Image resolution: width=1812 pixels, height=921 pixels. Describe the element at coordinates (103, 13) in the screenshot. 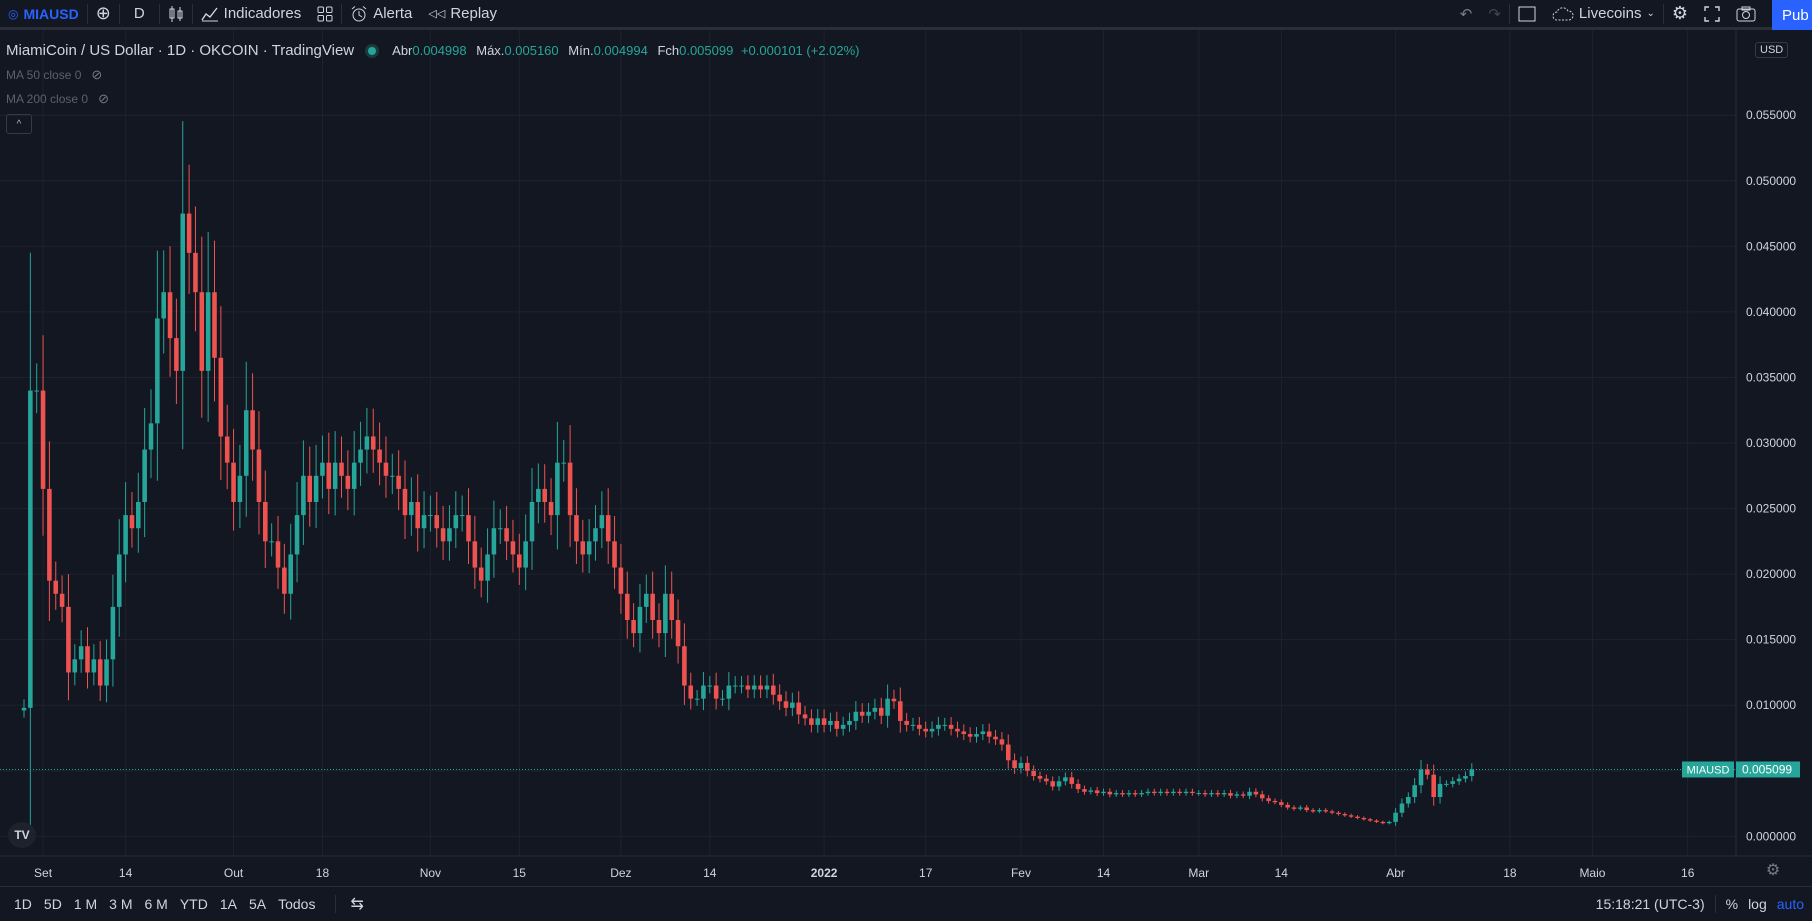

I see `compare-button: ⊕` at that location.